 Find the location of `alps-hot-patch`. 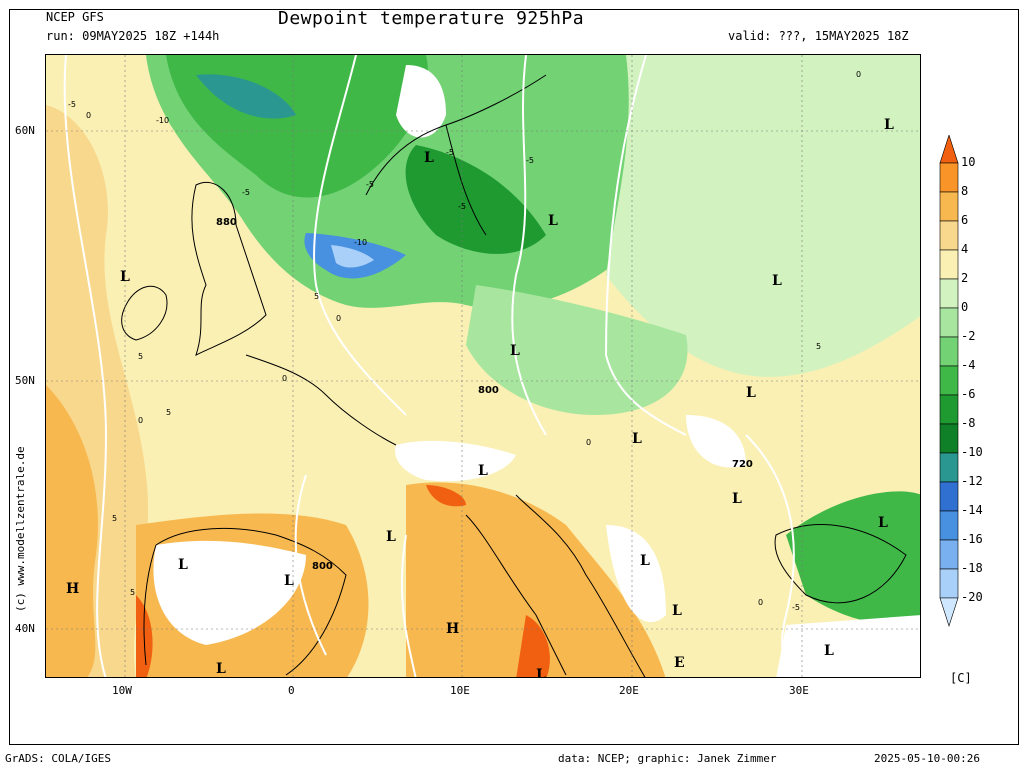

alps-hot-patch is located at coordinates (446, 496).